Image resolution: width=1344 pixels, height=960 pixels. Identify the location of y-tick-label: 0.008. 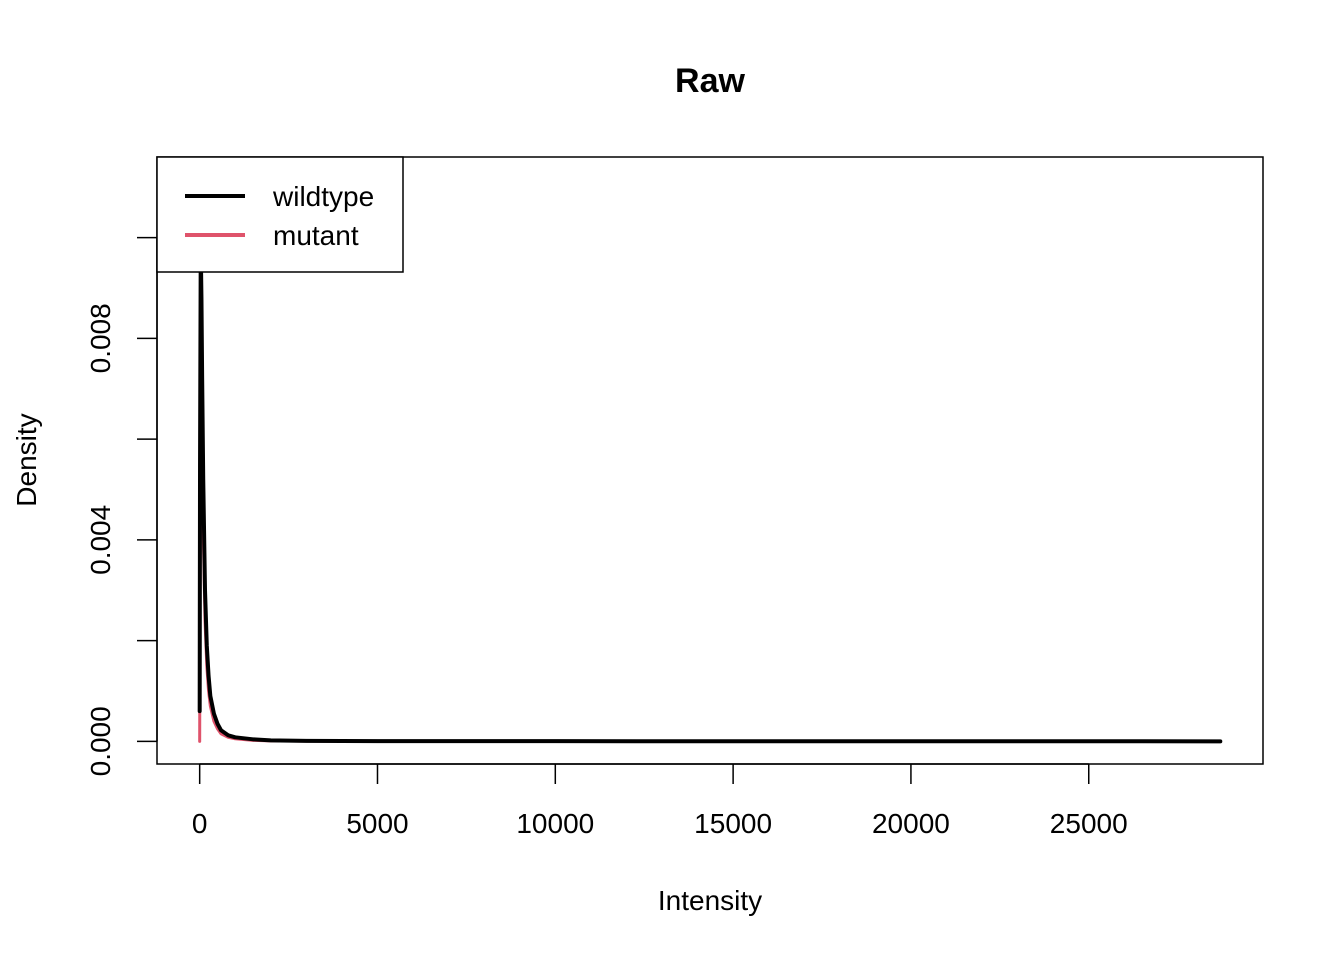
(100, 338).